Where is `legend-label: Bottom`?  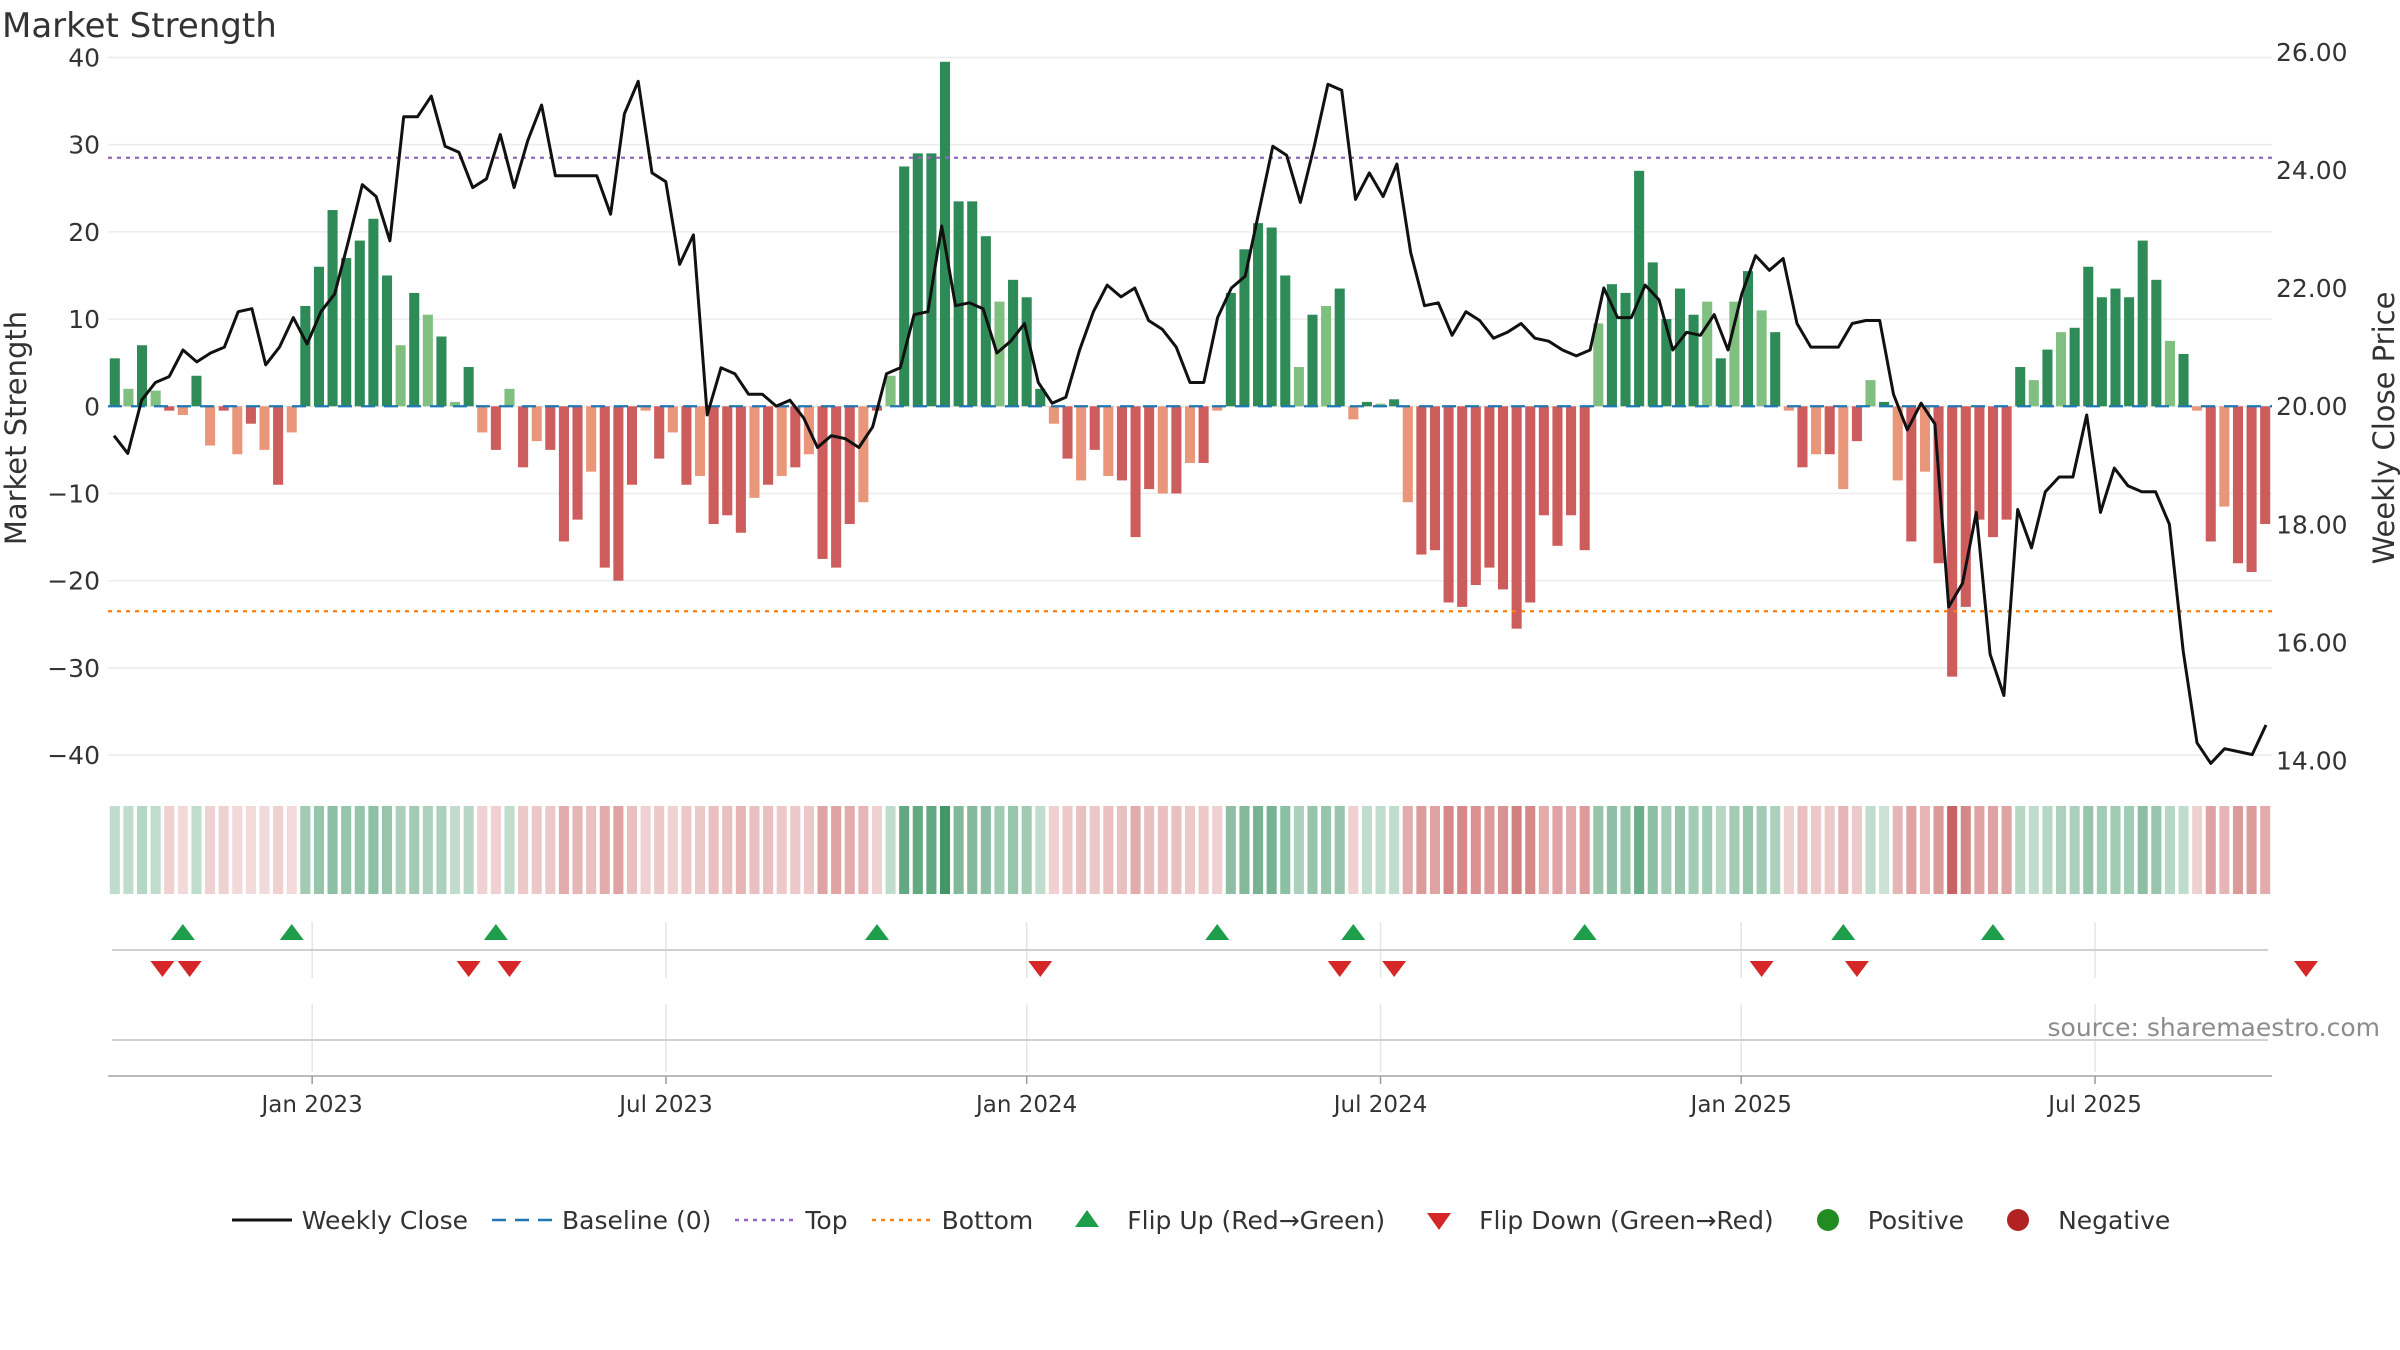 legend-label: Bottom is located at coordinates (987, 1220).